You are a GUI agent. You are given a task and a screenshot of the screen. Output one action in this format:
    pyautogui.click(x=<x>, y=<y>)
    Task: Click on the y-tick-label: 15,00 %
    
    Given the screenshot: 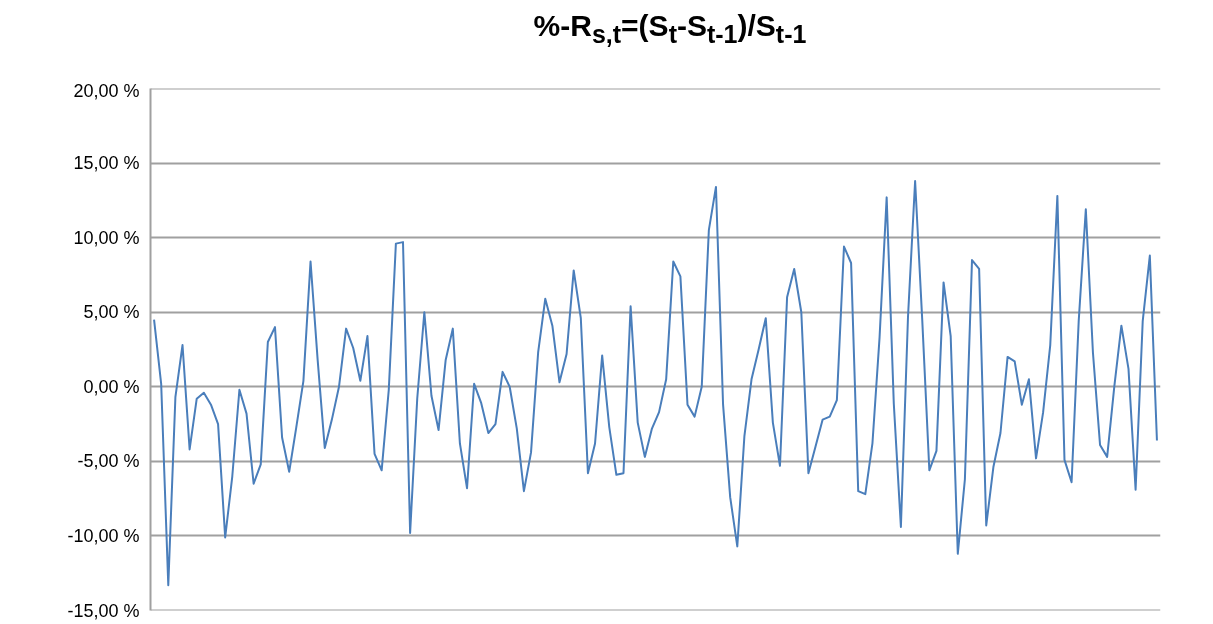 What is the action you would take?
    pyautogui.click(x=106, y=163)
    